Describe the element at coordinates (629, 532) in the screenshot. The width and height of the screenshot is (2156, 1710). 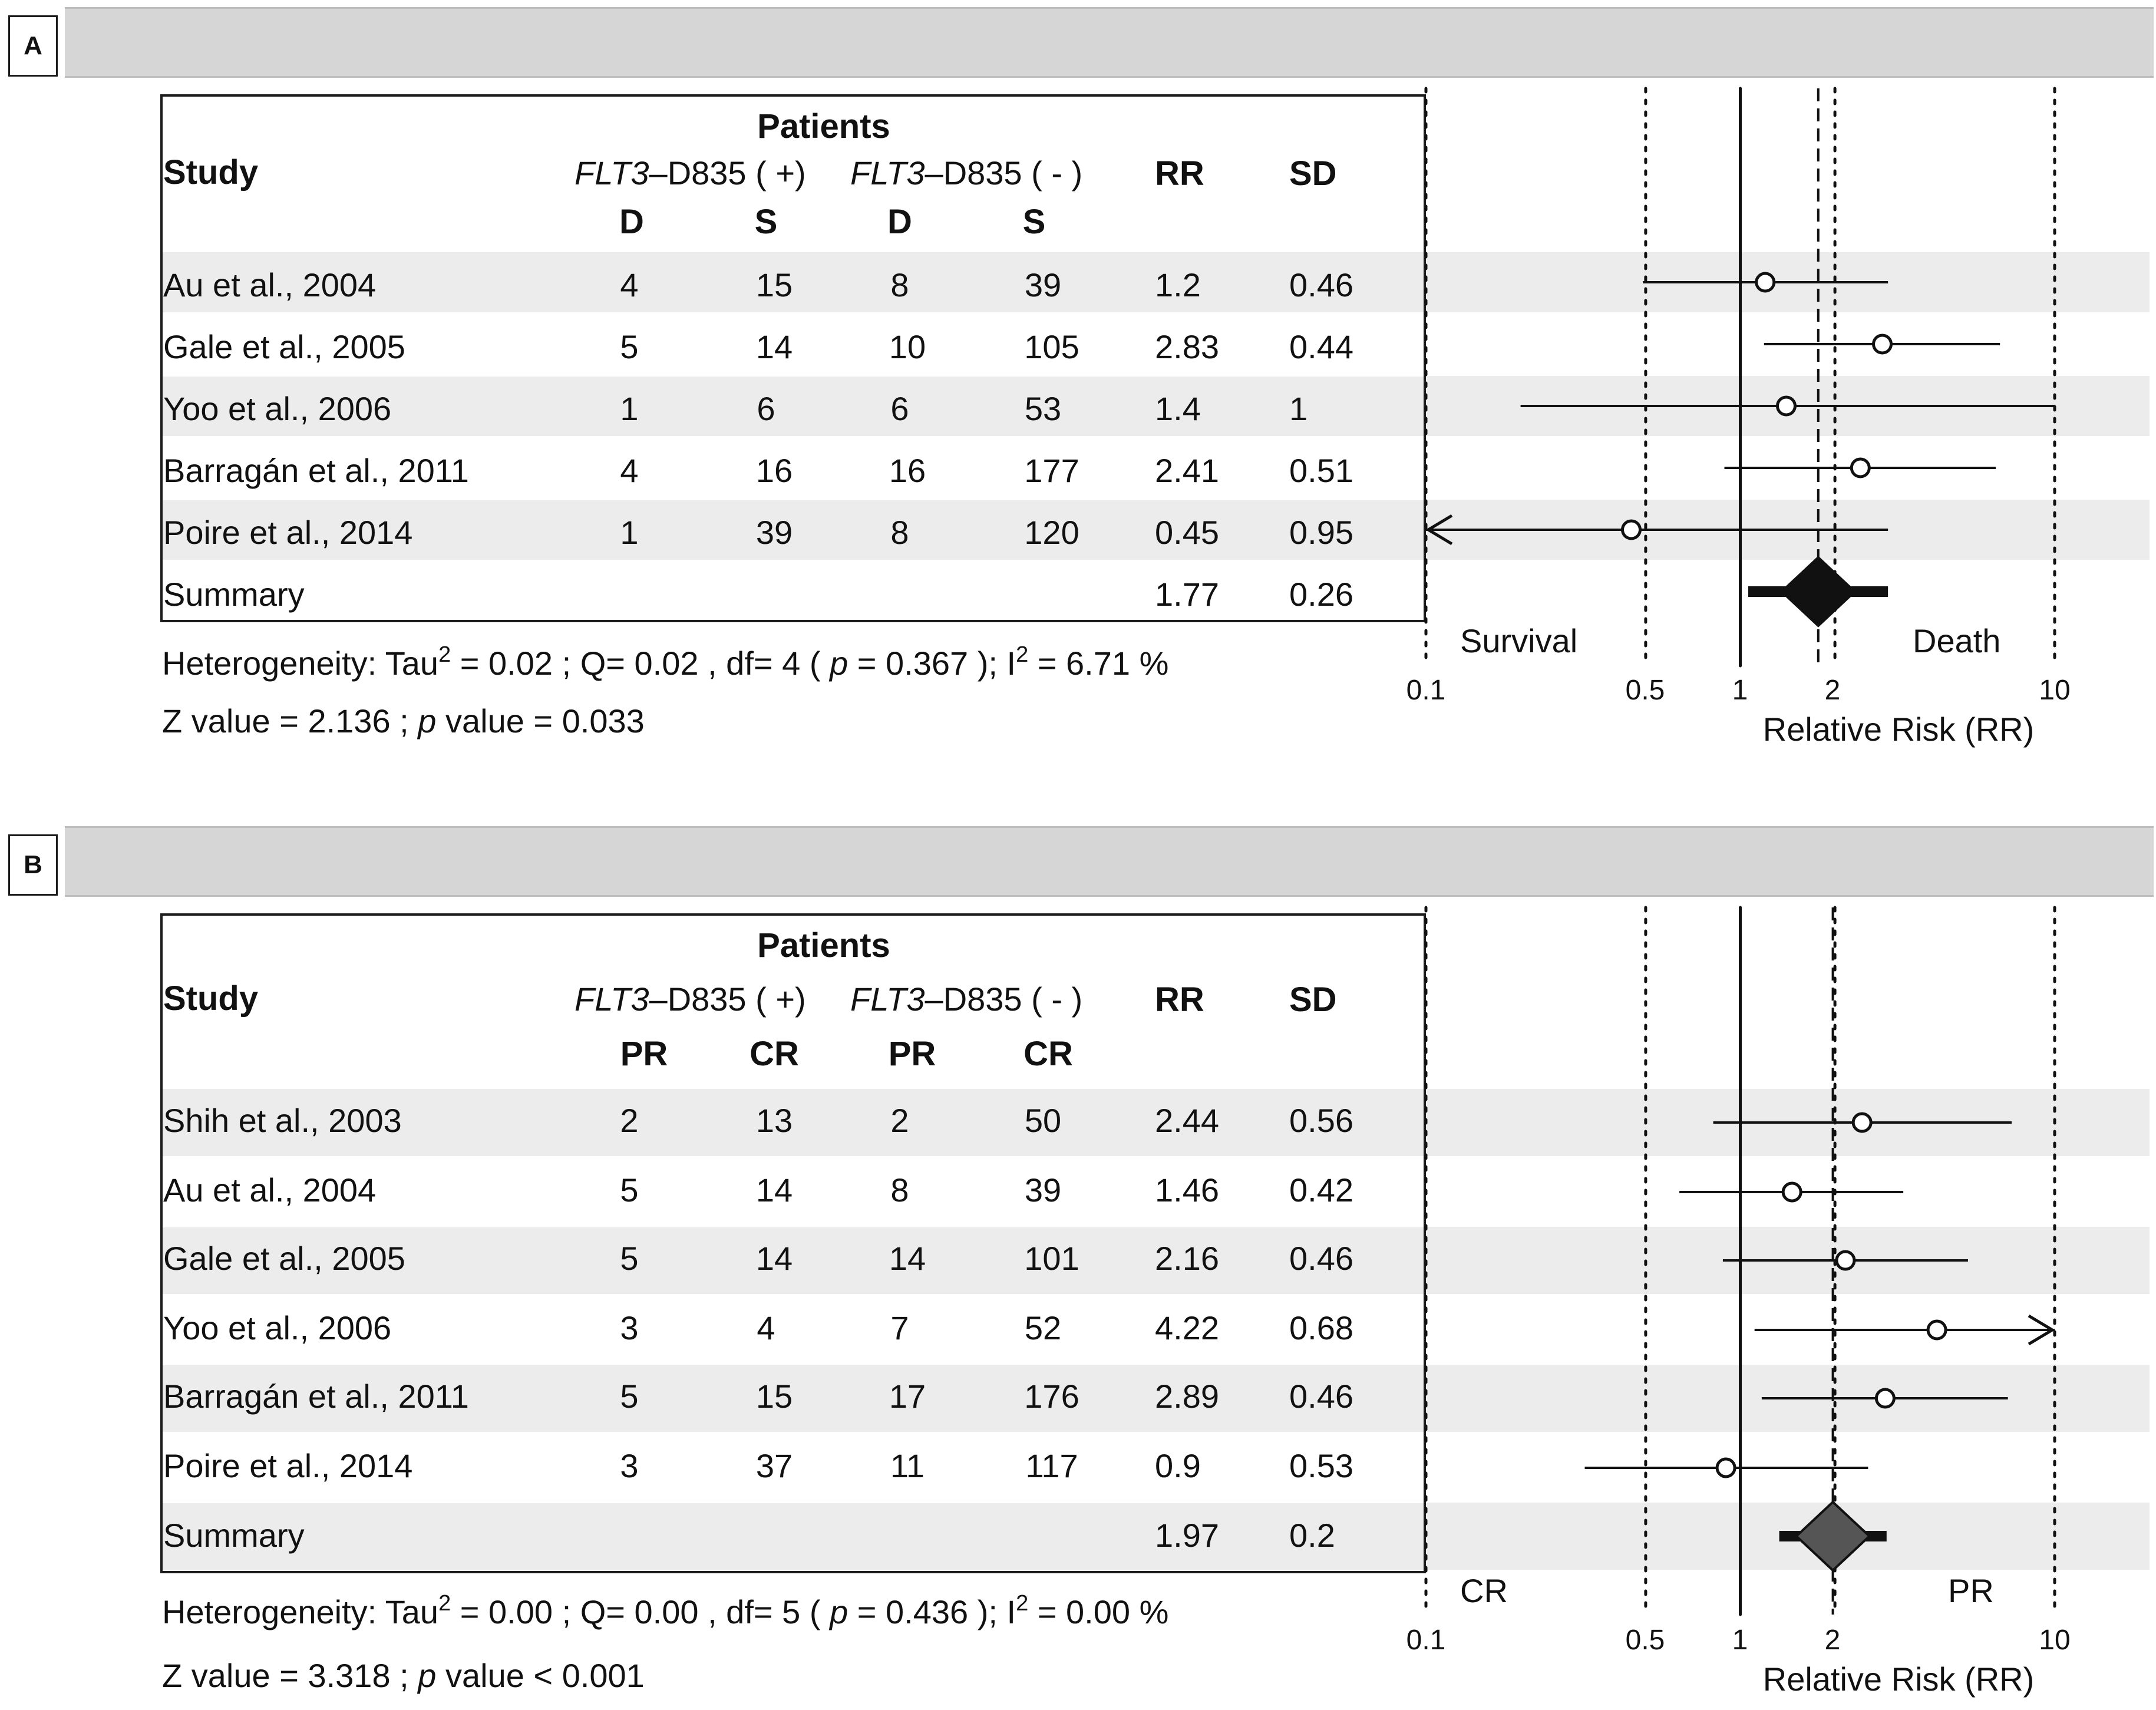
I see `cell: 1` at that location.